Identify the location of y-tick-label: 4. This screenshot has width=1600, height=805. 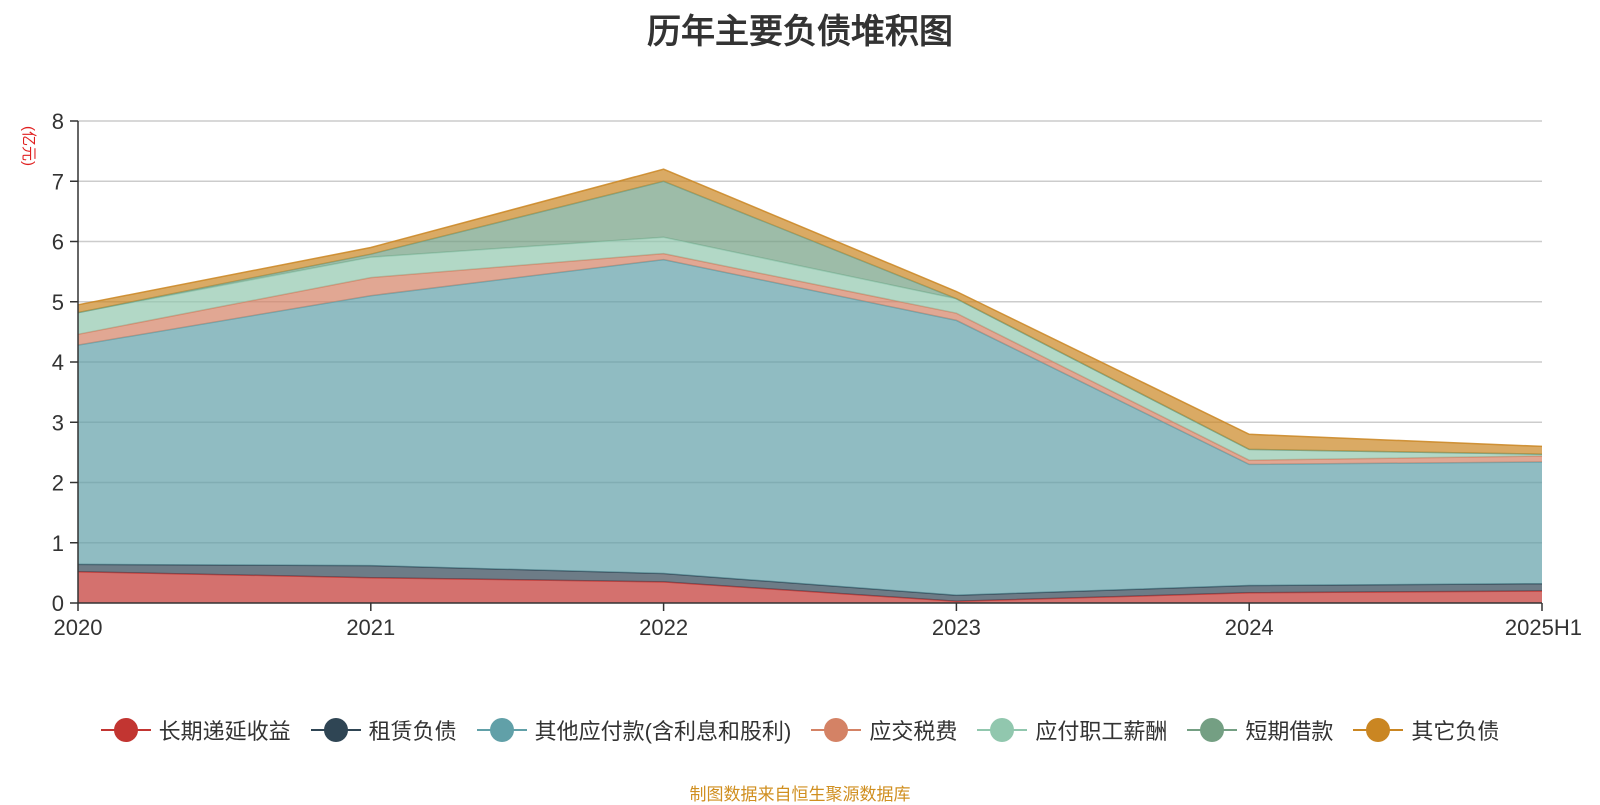
(58, 362).